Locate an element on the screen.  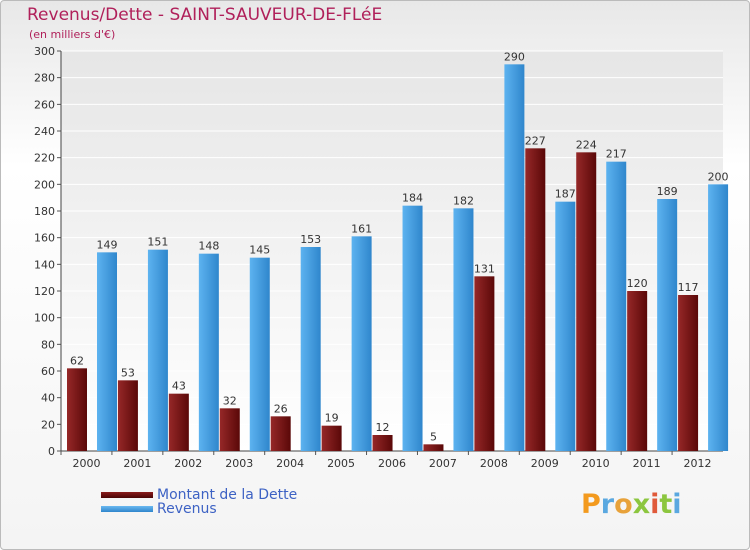
data-label-debt: 120 is located at coordinates (637, 283).